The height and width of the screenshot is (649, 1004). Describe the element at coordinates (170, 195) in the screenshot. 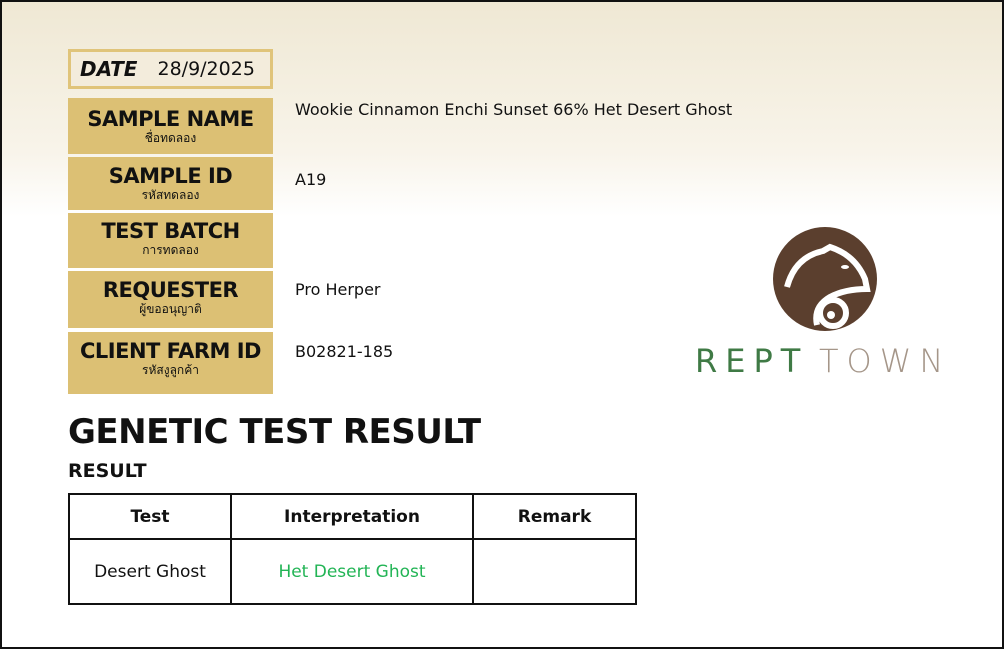

I see `label-th: รหัสทดลอง` at that location.